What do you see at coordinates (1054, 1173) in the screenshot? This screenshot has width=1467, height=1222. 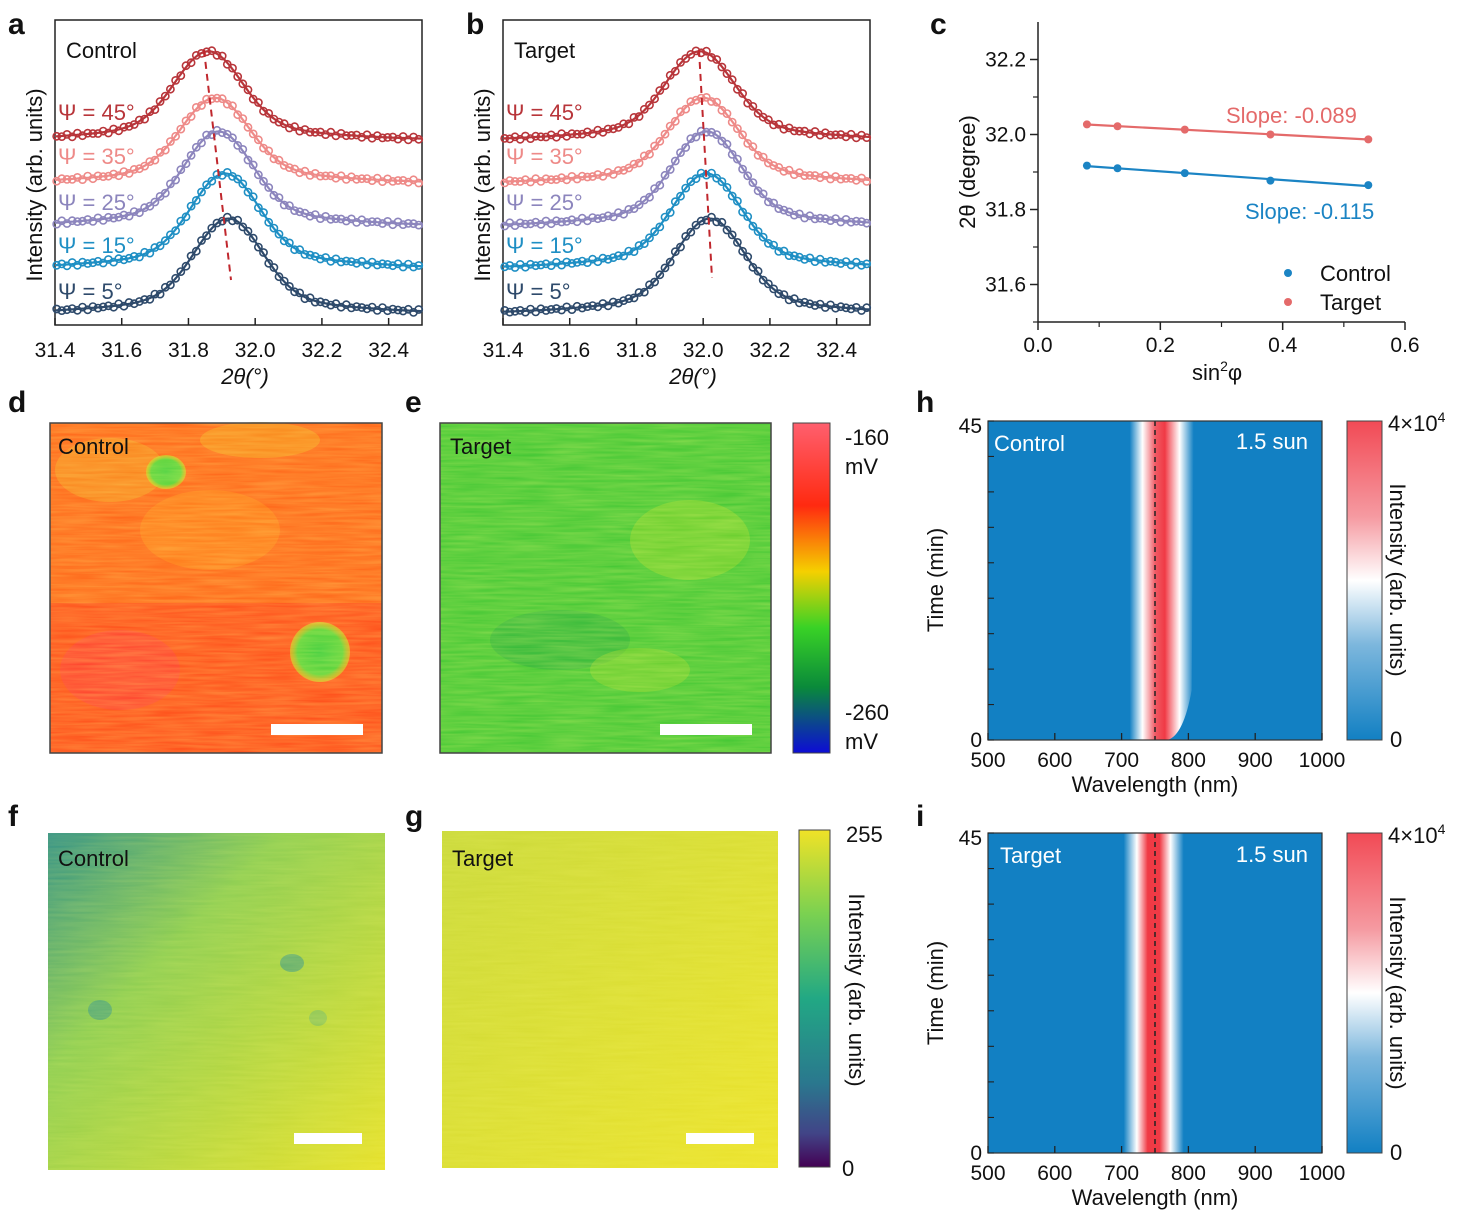 I see `x-tick-label-i-1: 600` at bounding box center [1054, 1173].